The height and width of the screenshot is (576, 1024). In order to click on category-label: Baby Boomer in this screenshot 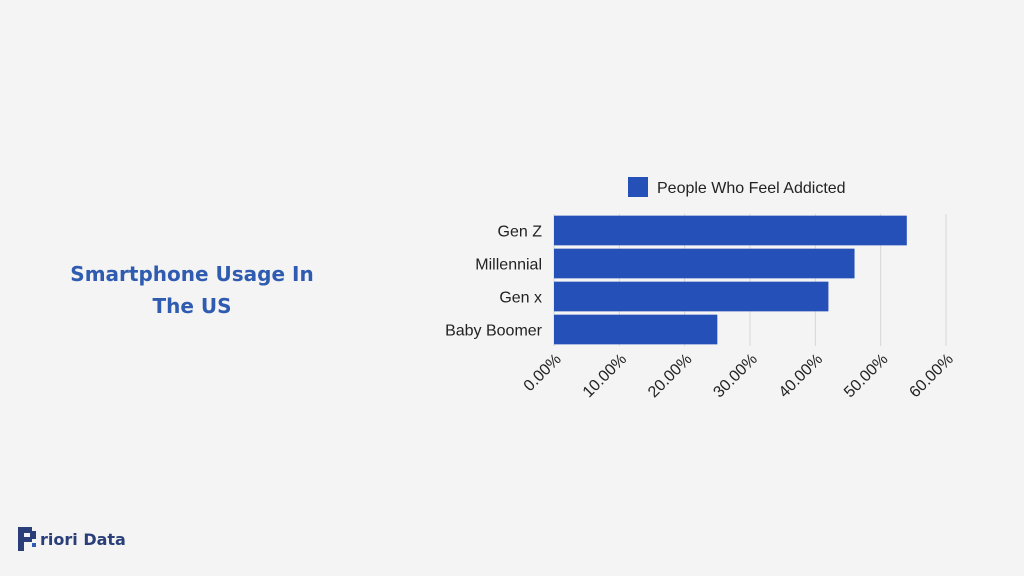, I will do `click(494, 331)`.